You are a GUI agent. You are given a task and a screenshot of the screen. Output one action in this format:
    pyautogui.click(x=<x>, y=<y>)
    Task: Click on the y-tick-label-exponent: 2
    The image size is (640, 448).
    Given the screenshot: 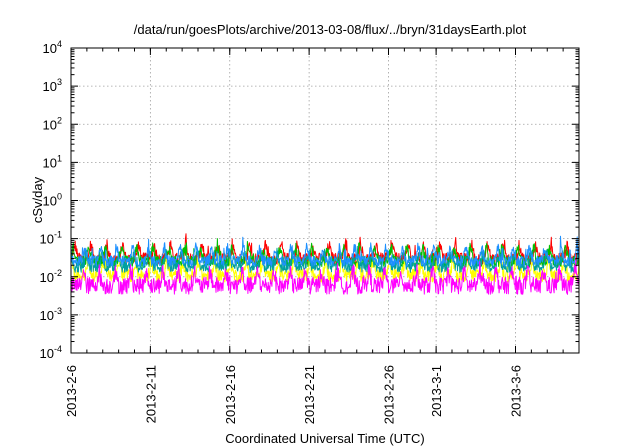 What is the action you would take?
    pyautogui.click(x=59, y=120)
    